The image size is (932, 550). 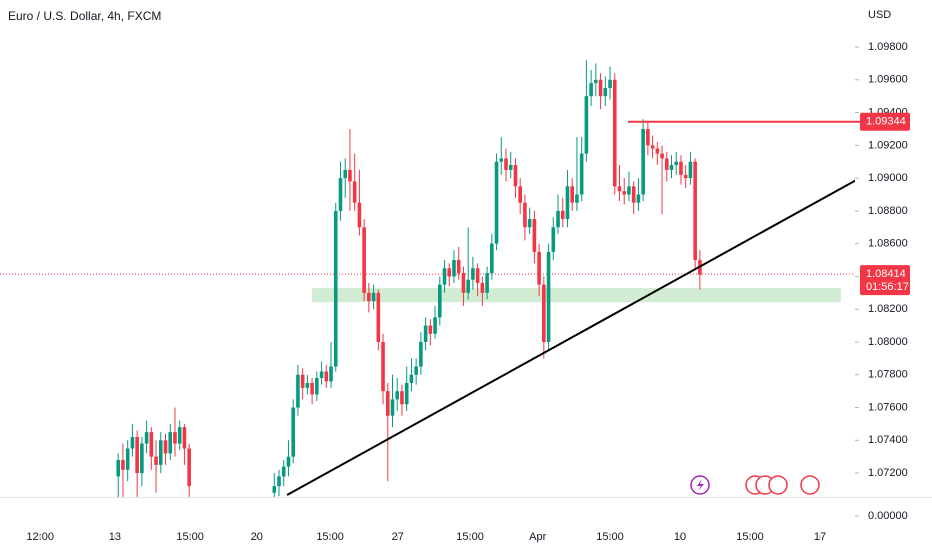 I want to click on lightning-icon, so click(x=700, y=485).